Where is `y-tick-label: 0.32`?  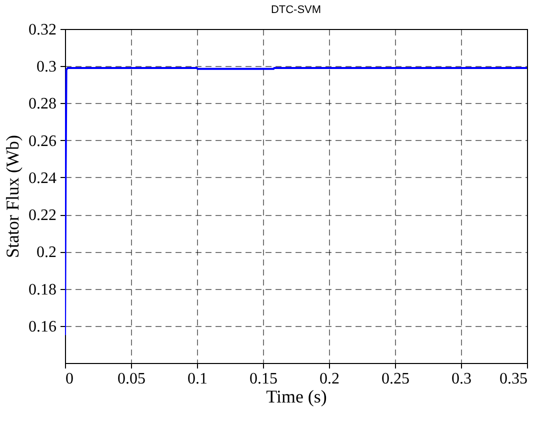 y-tick-label: 0.32 is located at coordinates (42, 30).